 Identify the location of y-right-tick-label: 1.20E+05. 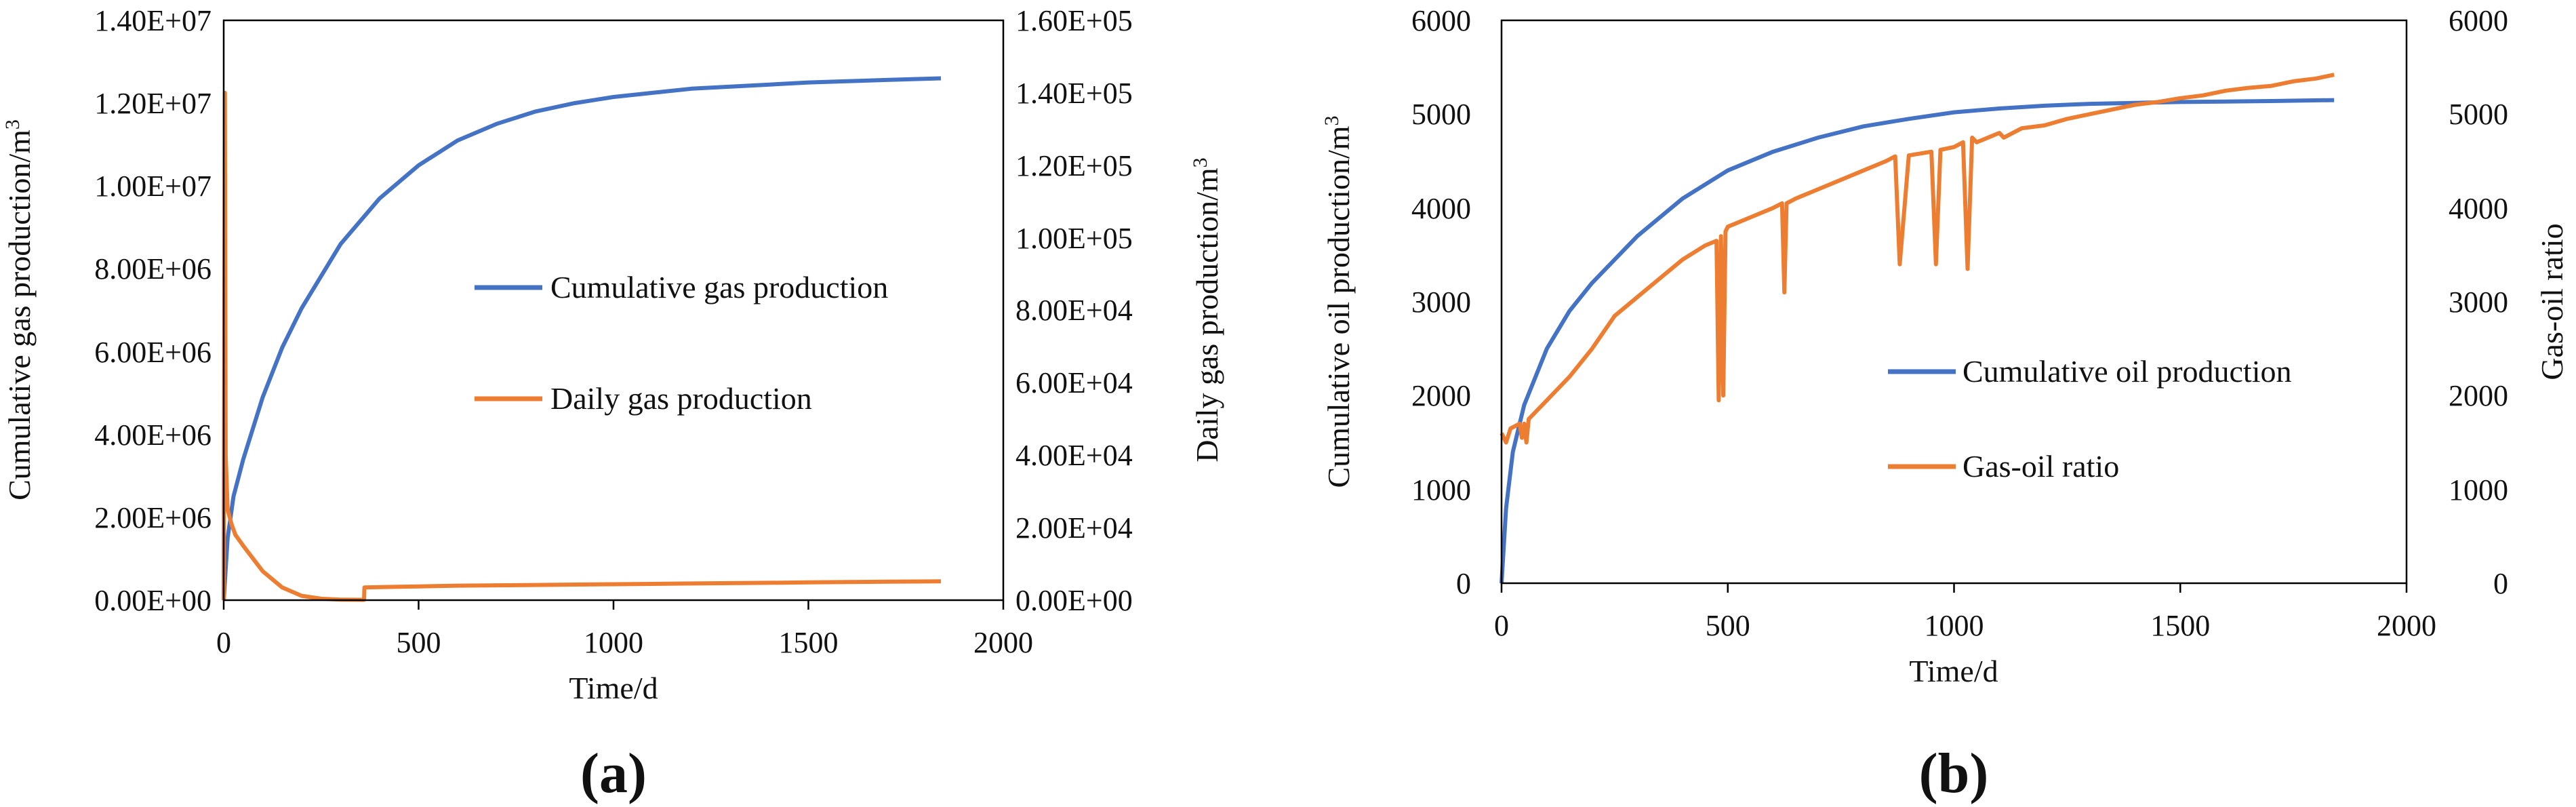
(1074, 165).